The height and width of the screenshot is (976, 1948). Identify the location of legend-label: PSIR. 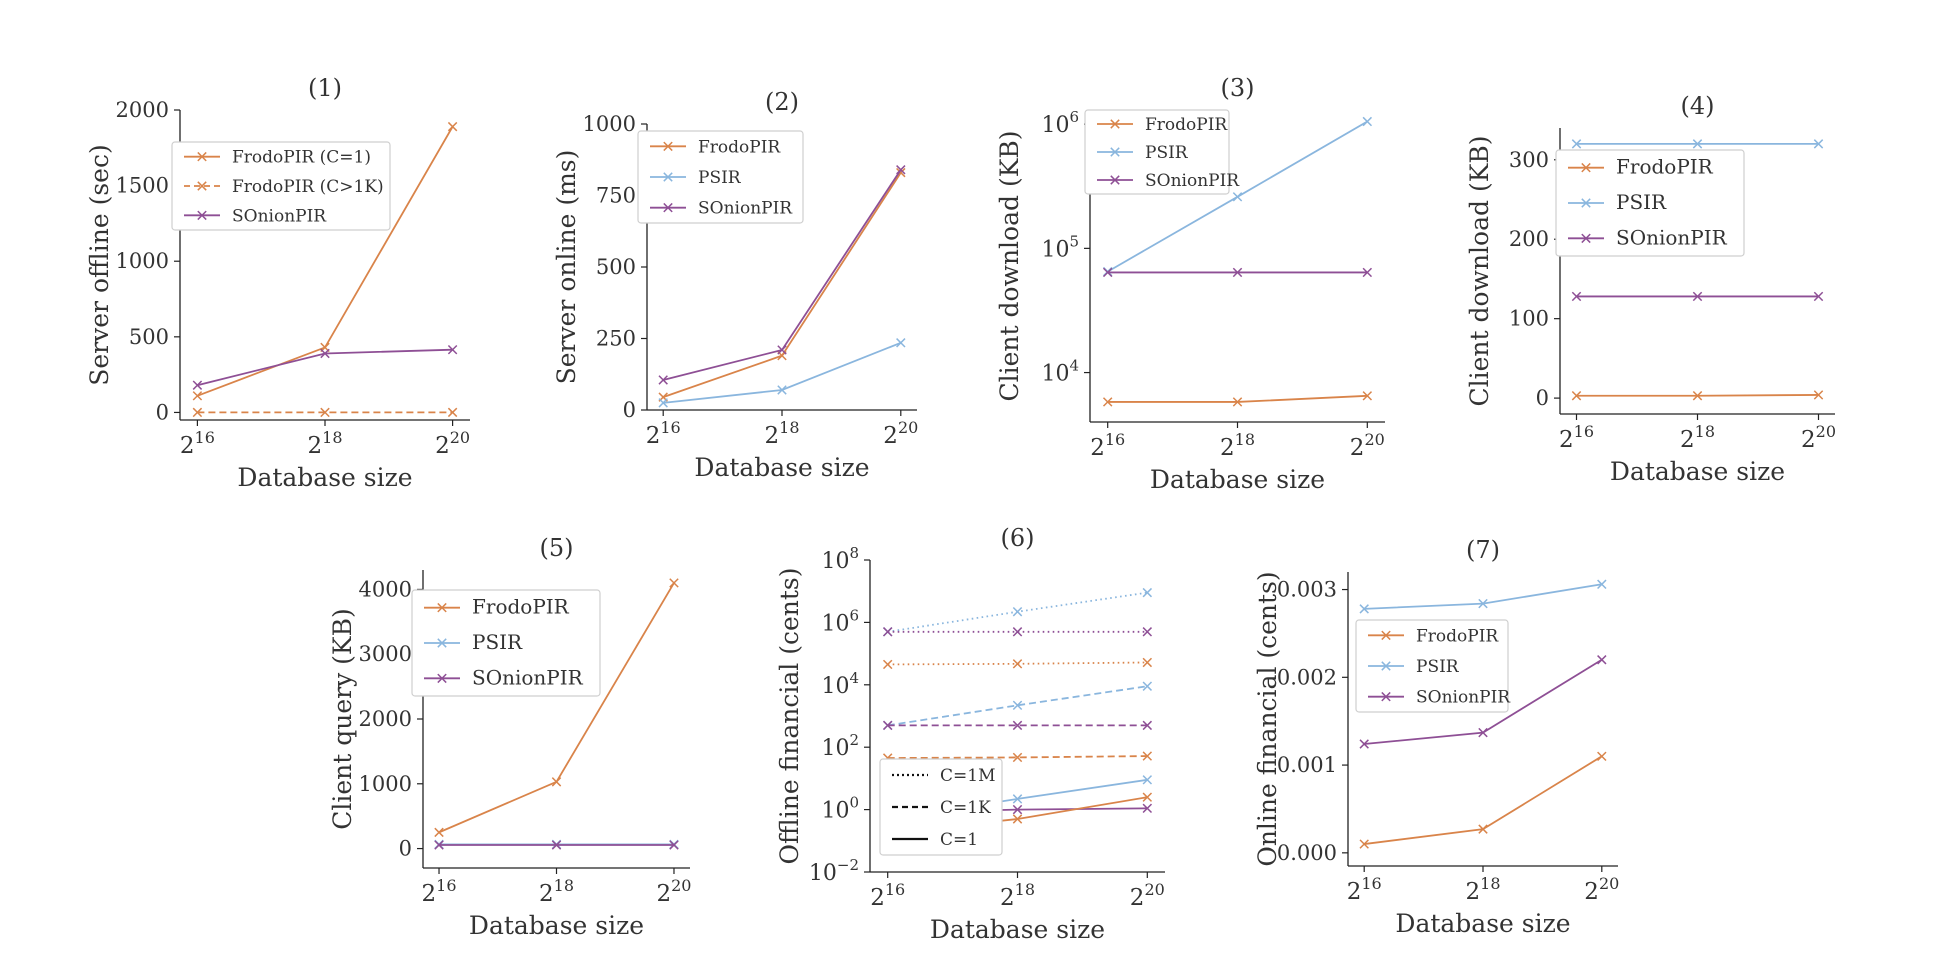
(497, 642).